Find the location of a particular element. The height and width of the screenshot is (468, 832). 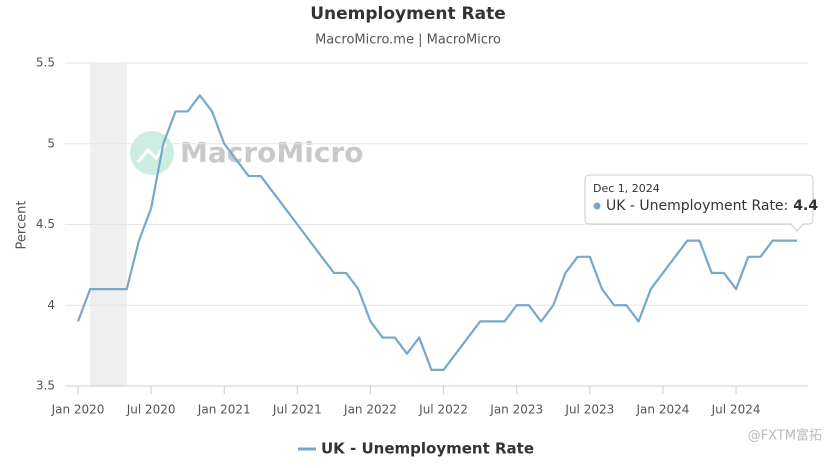

x-tick-label: Jul 2020 is located at coordinates (151, 410).